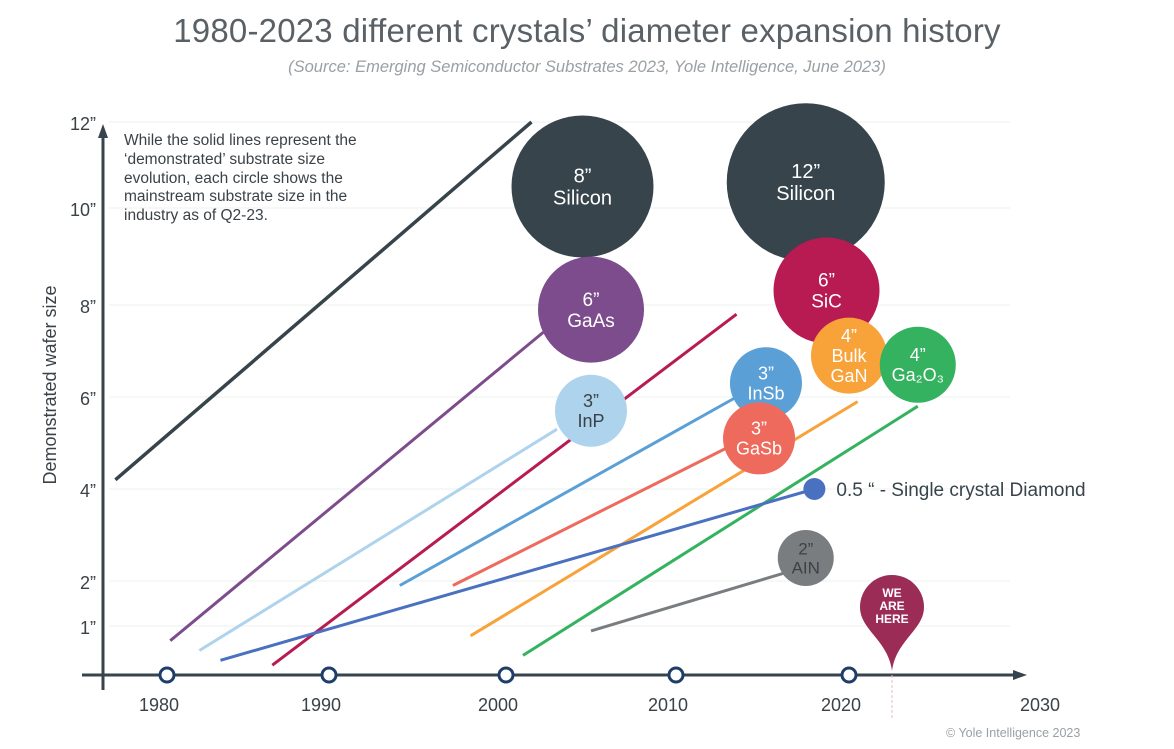 The height and width of the screenshot is (749, 1174). What do you see at coordinates (1013, 733) in the screenshot?
I see `copyright: © Yole Intelligence 2023` at bounding box center [1013, 733].